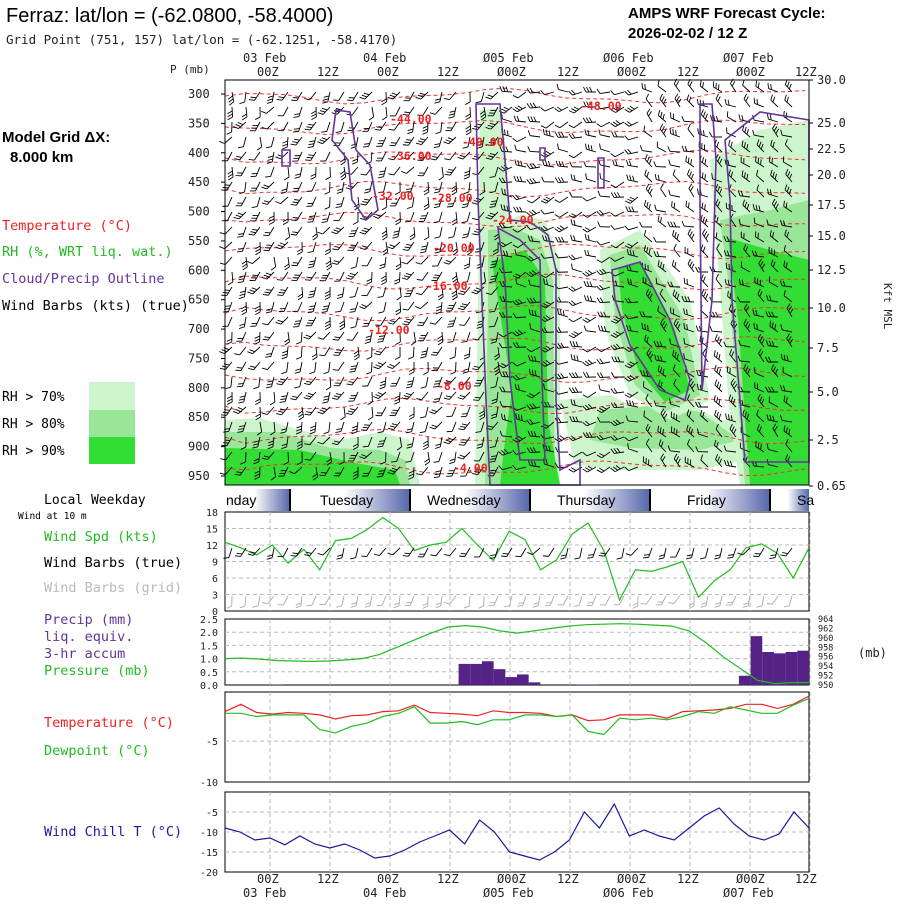 Image resolution: width=900 pixels, height=904 pixels. I want to click on bottom-hour-label: 00Z, so click(268, 879).